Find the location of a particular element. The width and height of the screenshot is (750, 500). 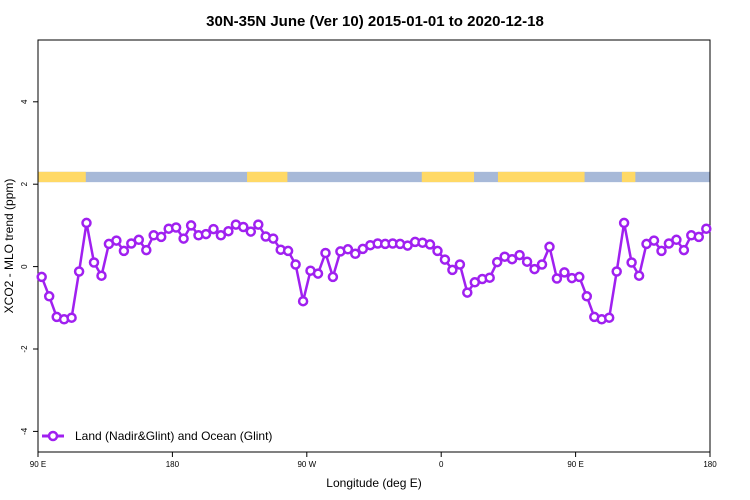

y-tick-label: -2 is located at coordinates (24, 349).